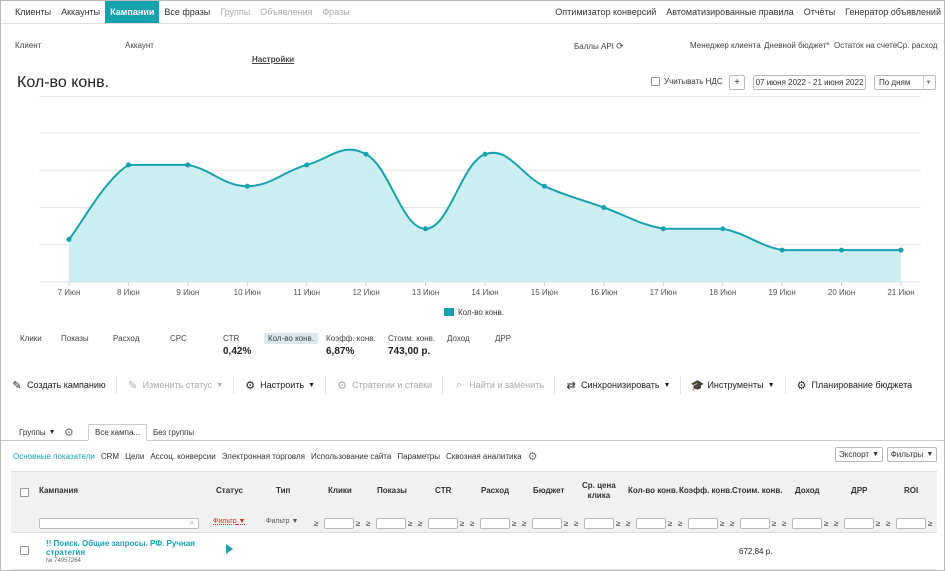 Image resolution: width=945 pixels, height=571 pixels. Describe the element at coordinates (119, 523) in the screenshot. I see `campaign-search-input: ⌕` at that location.